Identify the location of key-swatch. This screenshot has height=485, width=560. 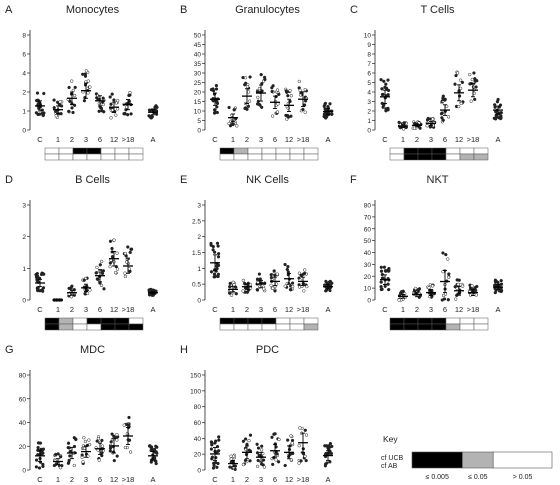
(437, 460).